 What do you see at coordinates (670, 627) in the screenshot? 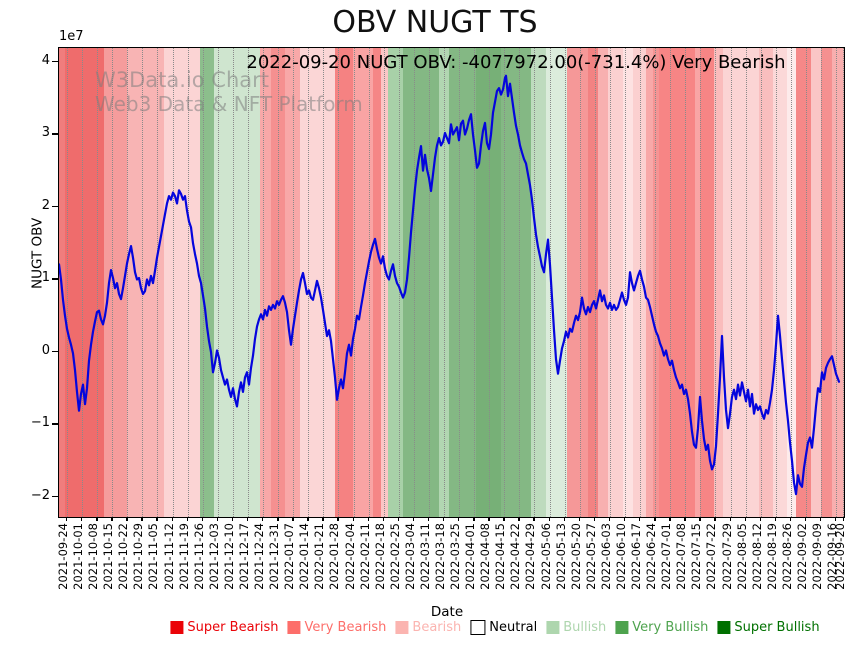
I see `legend-label: Very Bullish` at bounding box center [670, 627].